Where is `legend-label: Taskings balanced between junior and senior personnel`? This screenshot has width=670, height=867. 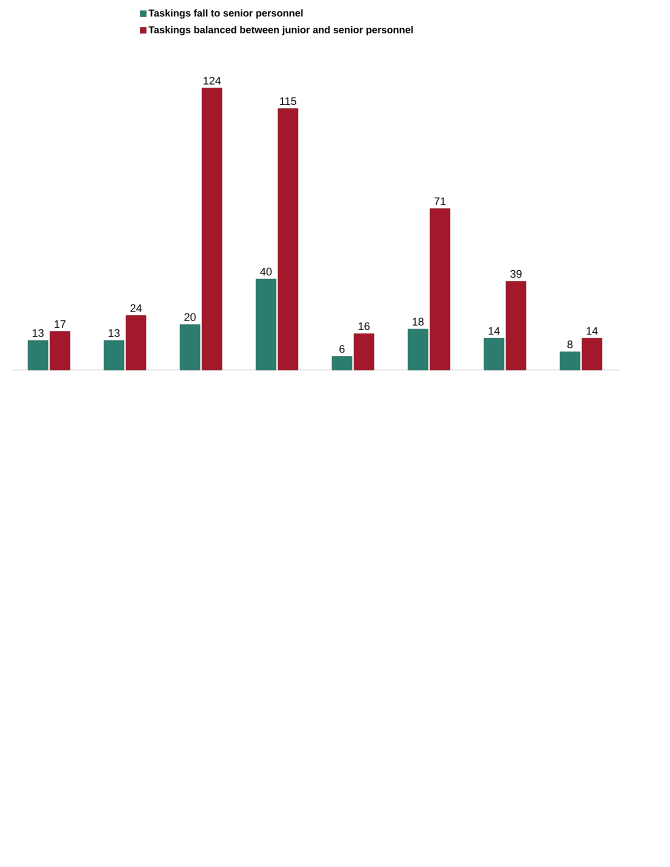
legend-label: Taskings balanced between junior and senior personnel is located at coordinates (280, 31).